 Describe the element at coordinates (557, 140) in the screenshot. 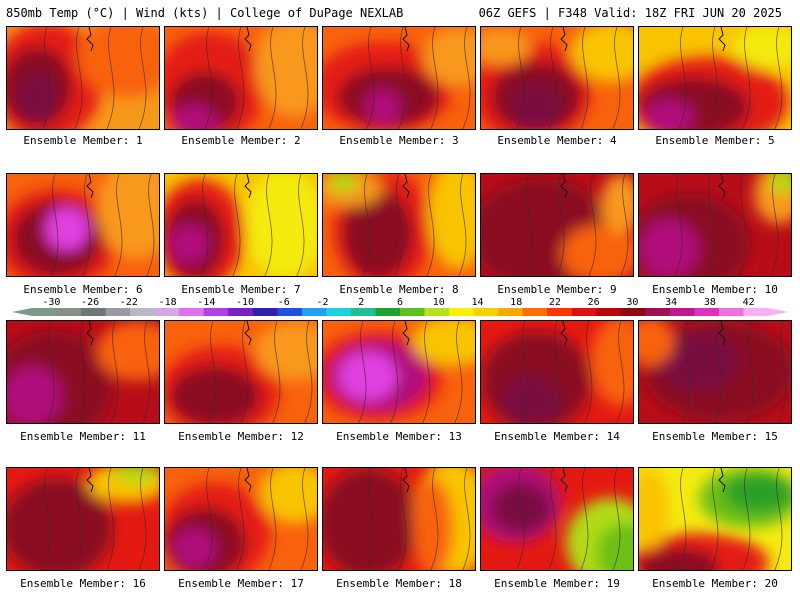

I see `member-label: Ensemble Member: 4` at that location.